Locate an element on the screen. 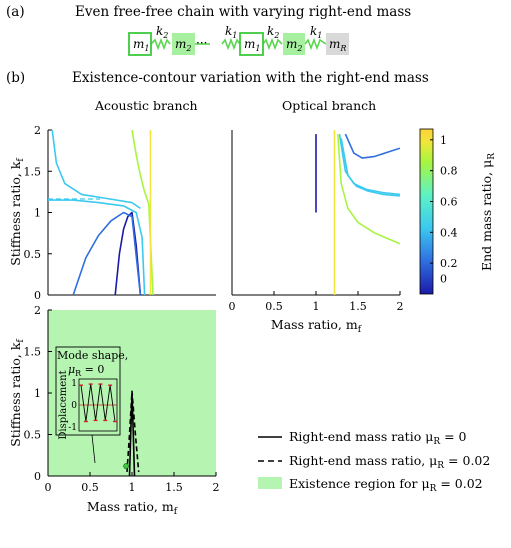  inset-subtitle: μR = 0 is located at coordinates (86, 370).